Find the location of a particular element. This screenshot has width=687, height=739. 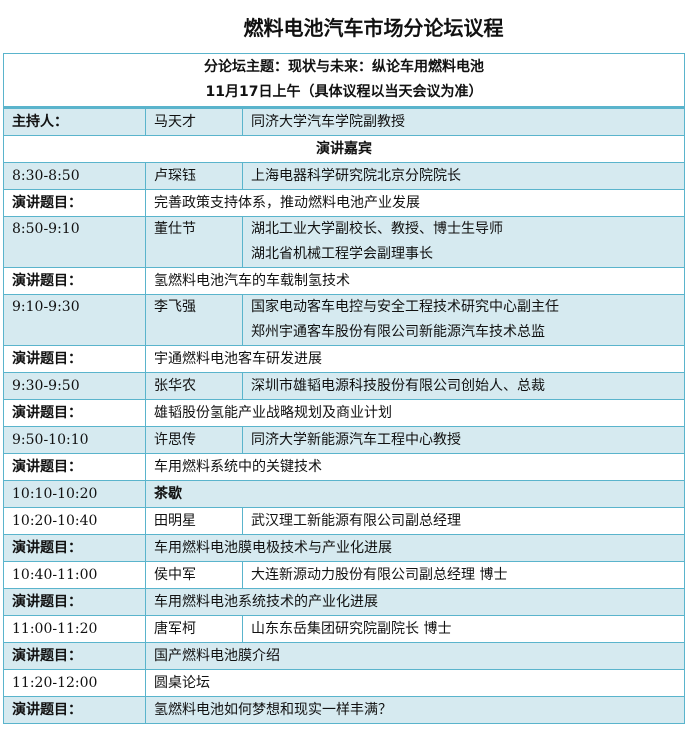

topic-row: 演讲题目： 完善政策支持体系，推动燃料电池产业发展 is located at coordinates (344, 203).